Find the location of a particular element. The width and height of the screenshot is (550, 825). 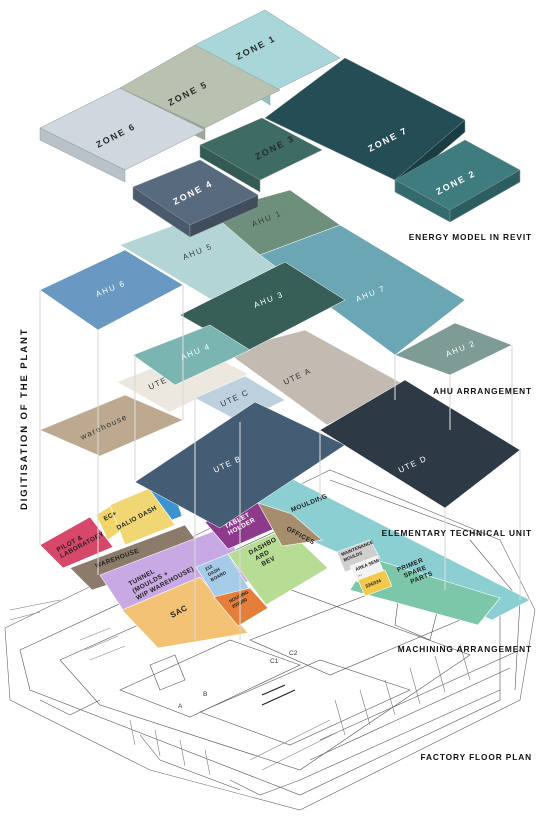

layer-label-floor: FACTORY FLOOR PLAN is located at coordinates (476, 757).